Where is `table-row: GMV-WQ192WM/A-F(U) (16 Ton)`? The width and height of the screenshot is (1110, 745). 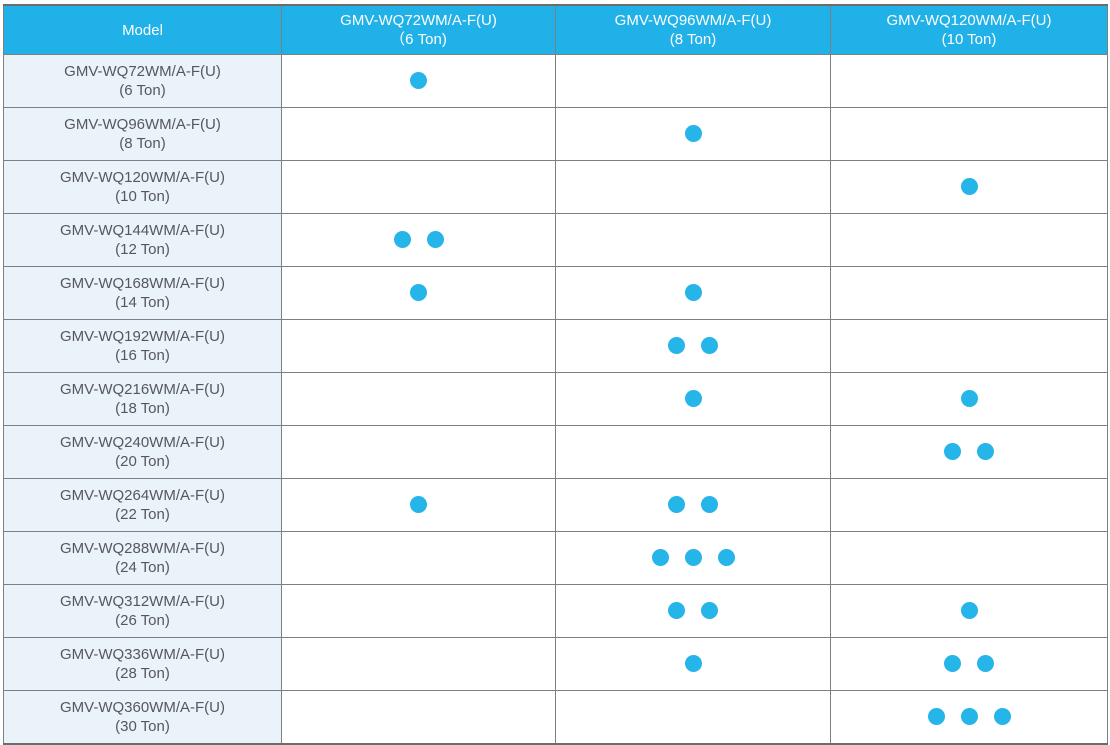 table-row: GMV-WQ192WM/A-F(U) (16 Ton) is located at coordinates (555, 346).